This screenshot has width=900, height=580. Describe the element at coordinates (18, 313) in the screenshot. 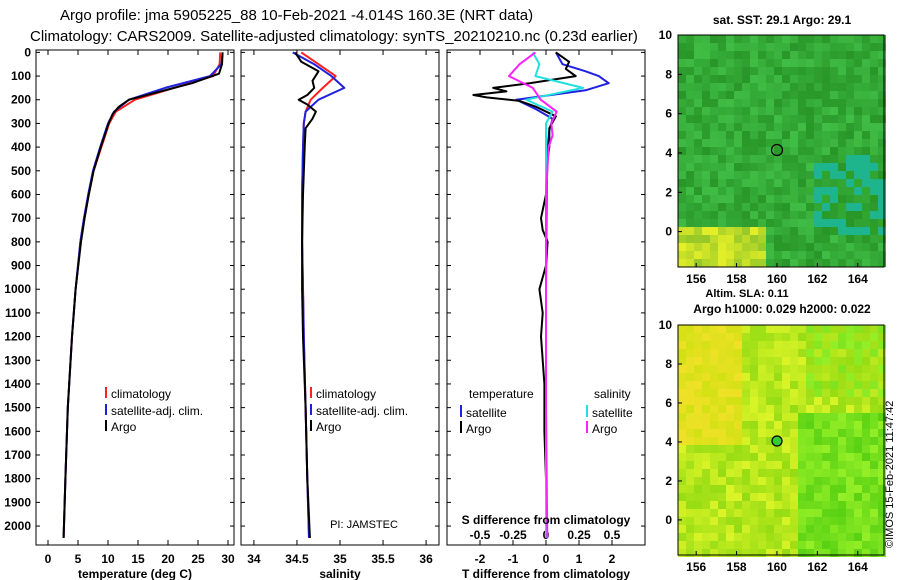

I see `depth-tick-label: 1100` at that location.